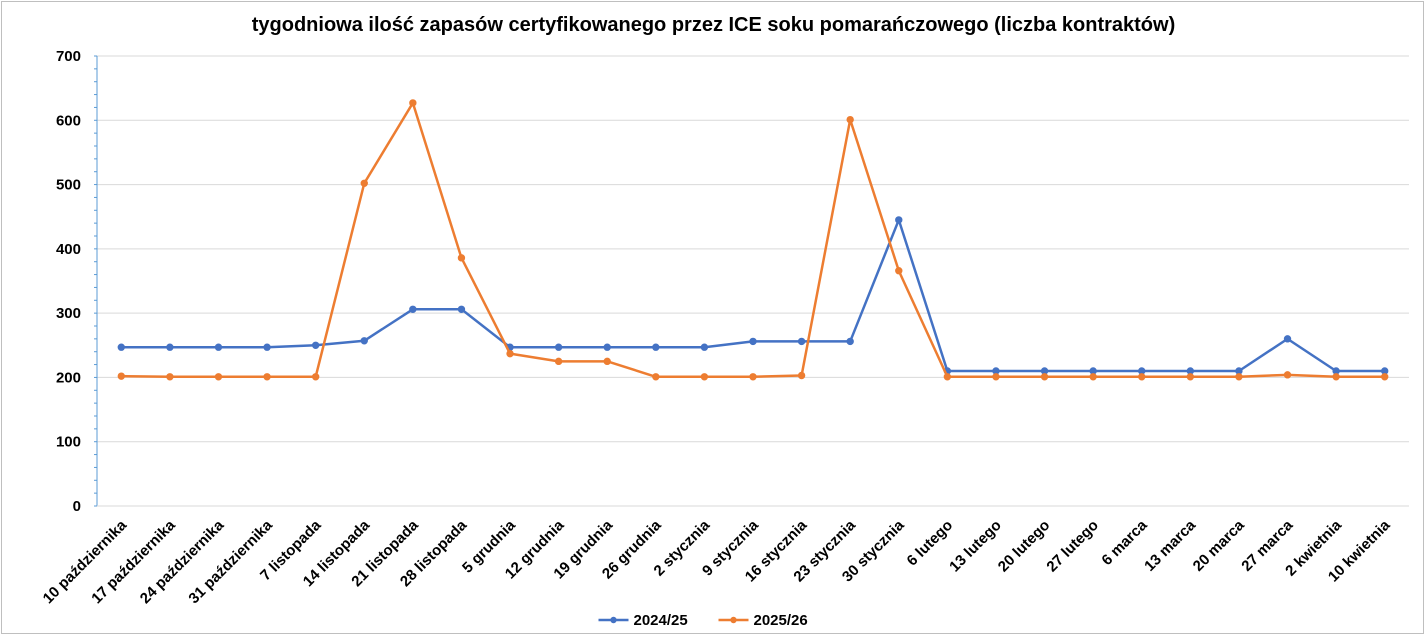 Image resolution: width=1427 pixels, height=637 pixels. I want to click on y-tick-label: 0, so click(77, 506).